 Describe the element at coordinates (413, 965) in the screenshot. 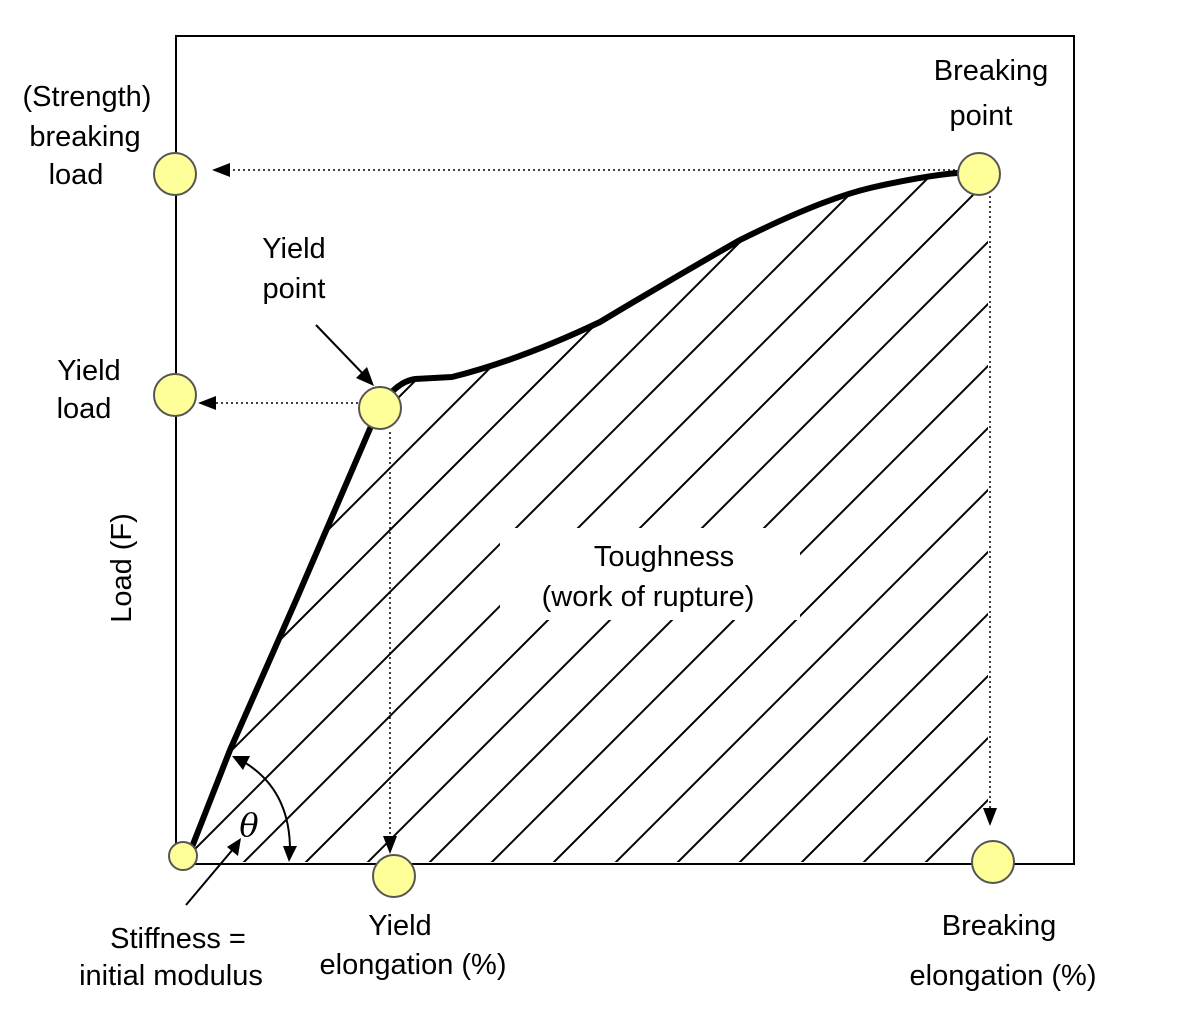

I see `yield-elongation-label-line2: elongation (%)` at that location.